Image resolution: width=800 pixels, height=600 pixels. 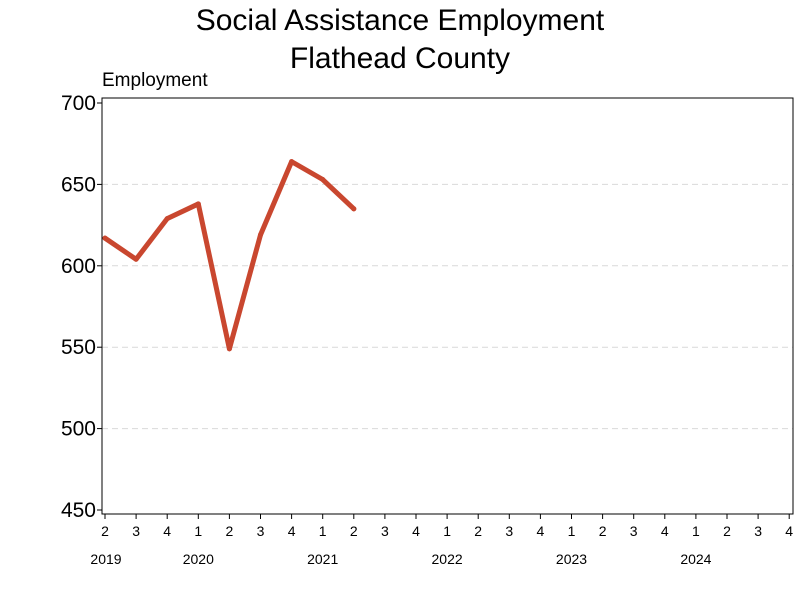 I want to click on x-ticks: 2 3 4 1 2 3 4 1 2 3 4 1 2 3 4 1 2 3 4 1 2 3 4, so click(x=447, y=526).